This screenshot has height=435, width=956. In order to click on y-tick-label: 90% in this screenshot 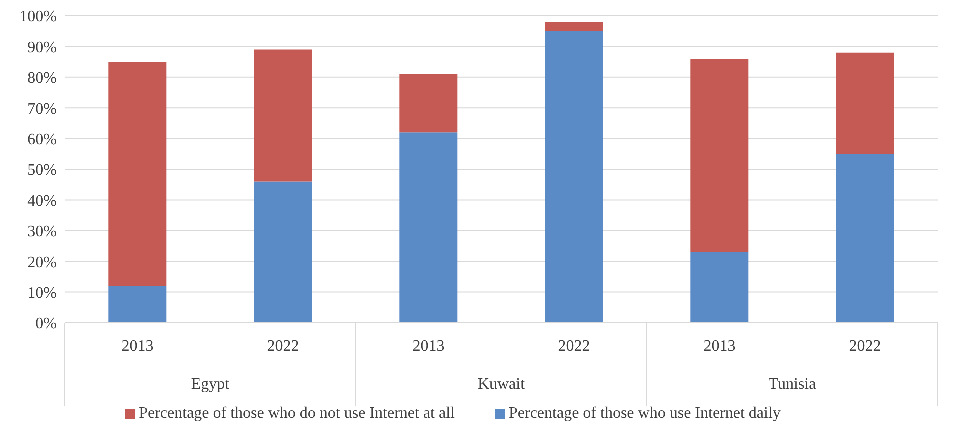, I will do `click(42, 47)`.